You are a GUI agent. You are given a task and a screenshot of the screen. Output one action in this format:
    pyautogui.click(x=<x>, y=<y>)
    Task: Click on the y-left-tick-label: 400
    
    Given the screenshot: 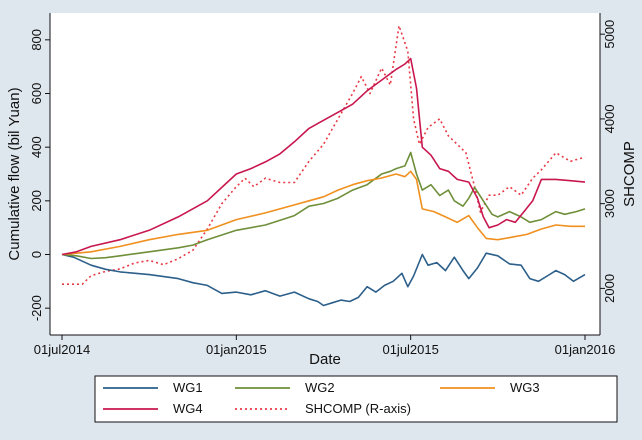 What is the action you would take?
    pyautogui.click(x=36, y=147)
    